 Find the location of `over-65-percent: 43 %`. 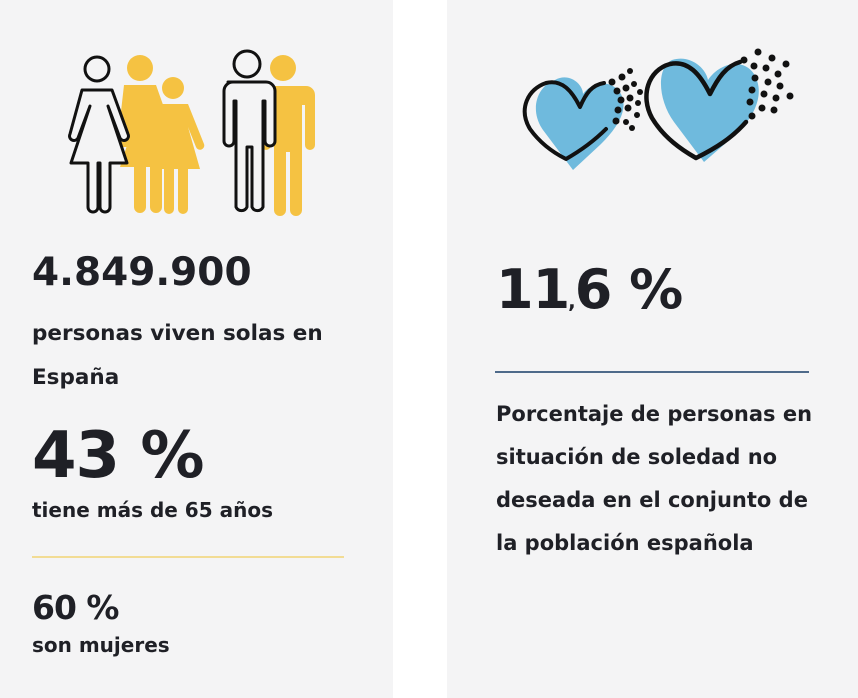

over-65-percent: 43 % is located at coordinates (118, 456).